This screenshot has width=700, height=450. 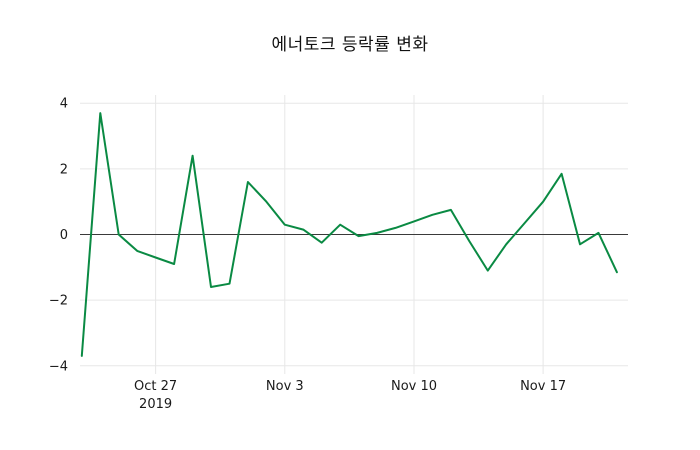 What do you see at coordinates (155, 386) in the screenshot?
I see `x-tick-label: Oct 27` at bounding box center [155, 386].